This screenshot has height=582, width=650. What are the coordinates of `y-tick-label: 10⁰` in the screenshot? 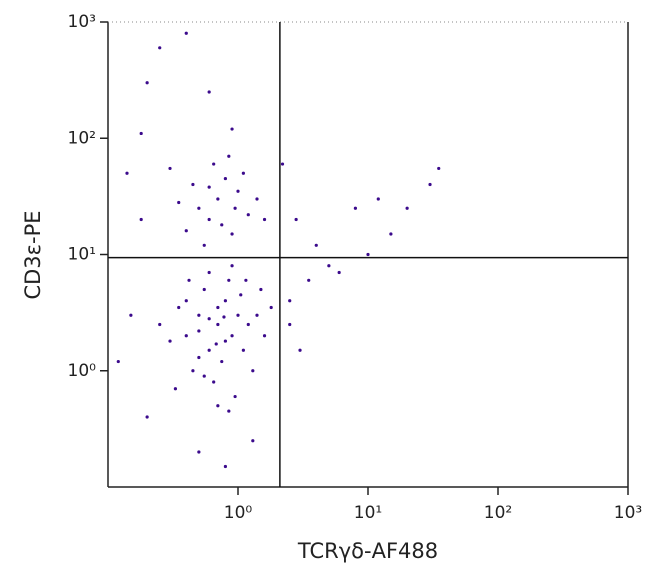 It's located at (82, 371).